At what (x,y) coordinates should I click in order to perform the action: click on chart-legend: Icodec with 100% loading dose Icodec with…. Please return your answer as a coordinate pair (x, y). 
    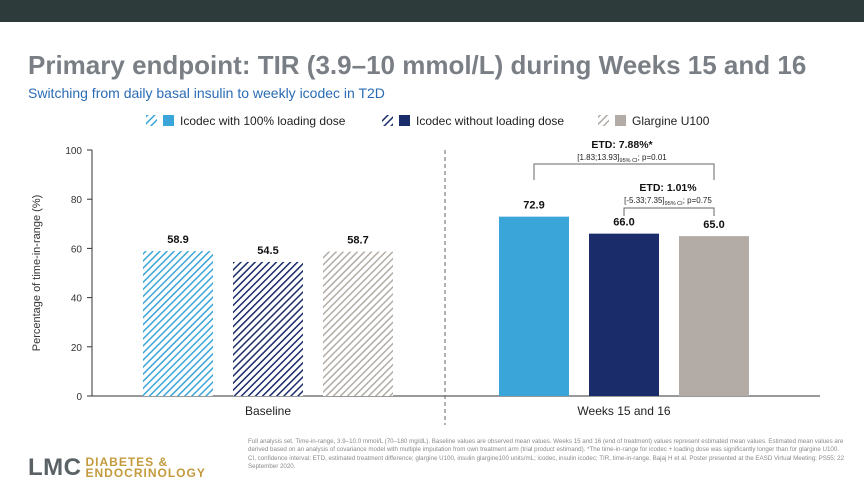
    Looking at the image, I should click on (428, 121).